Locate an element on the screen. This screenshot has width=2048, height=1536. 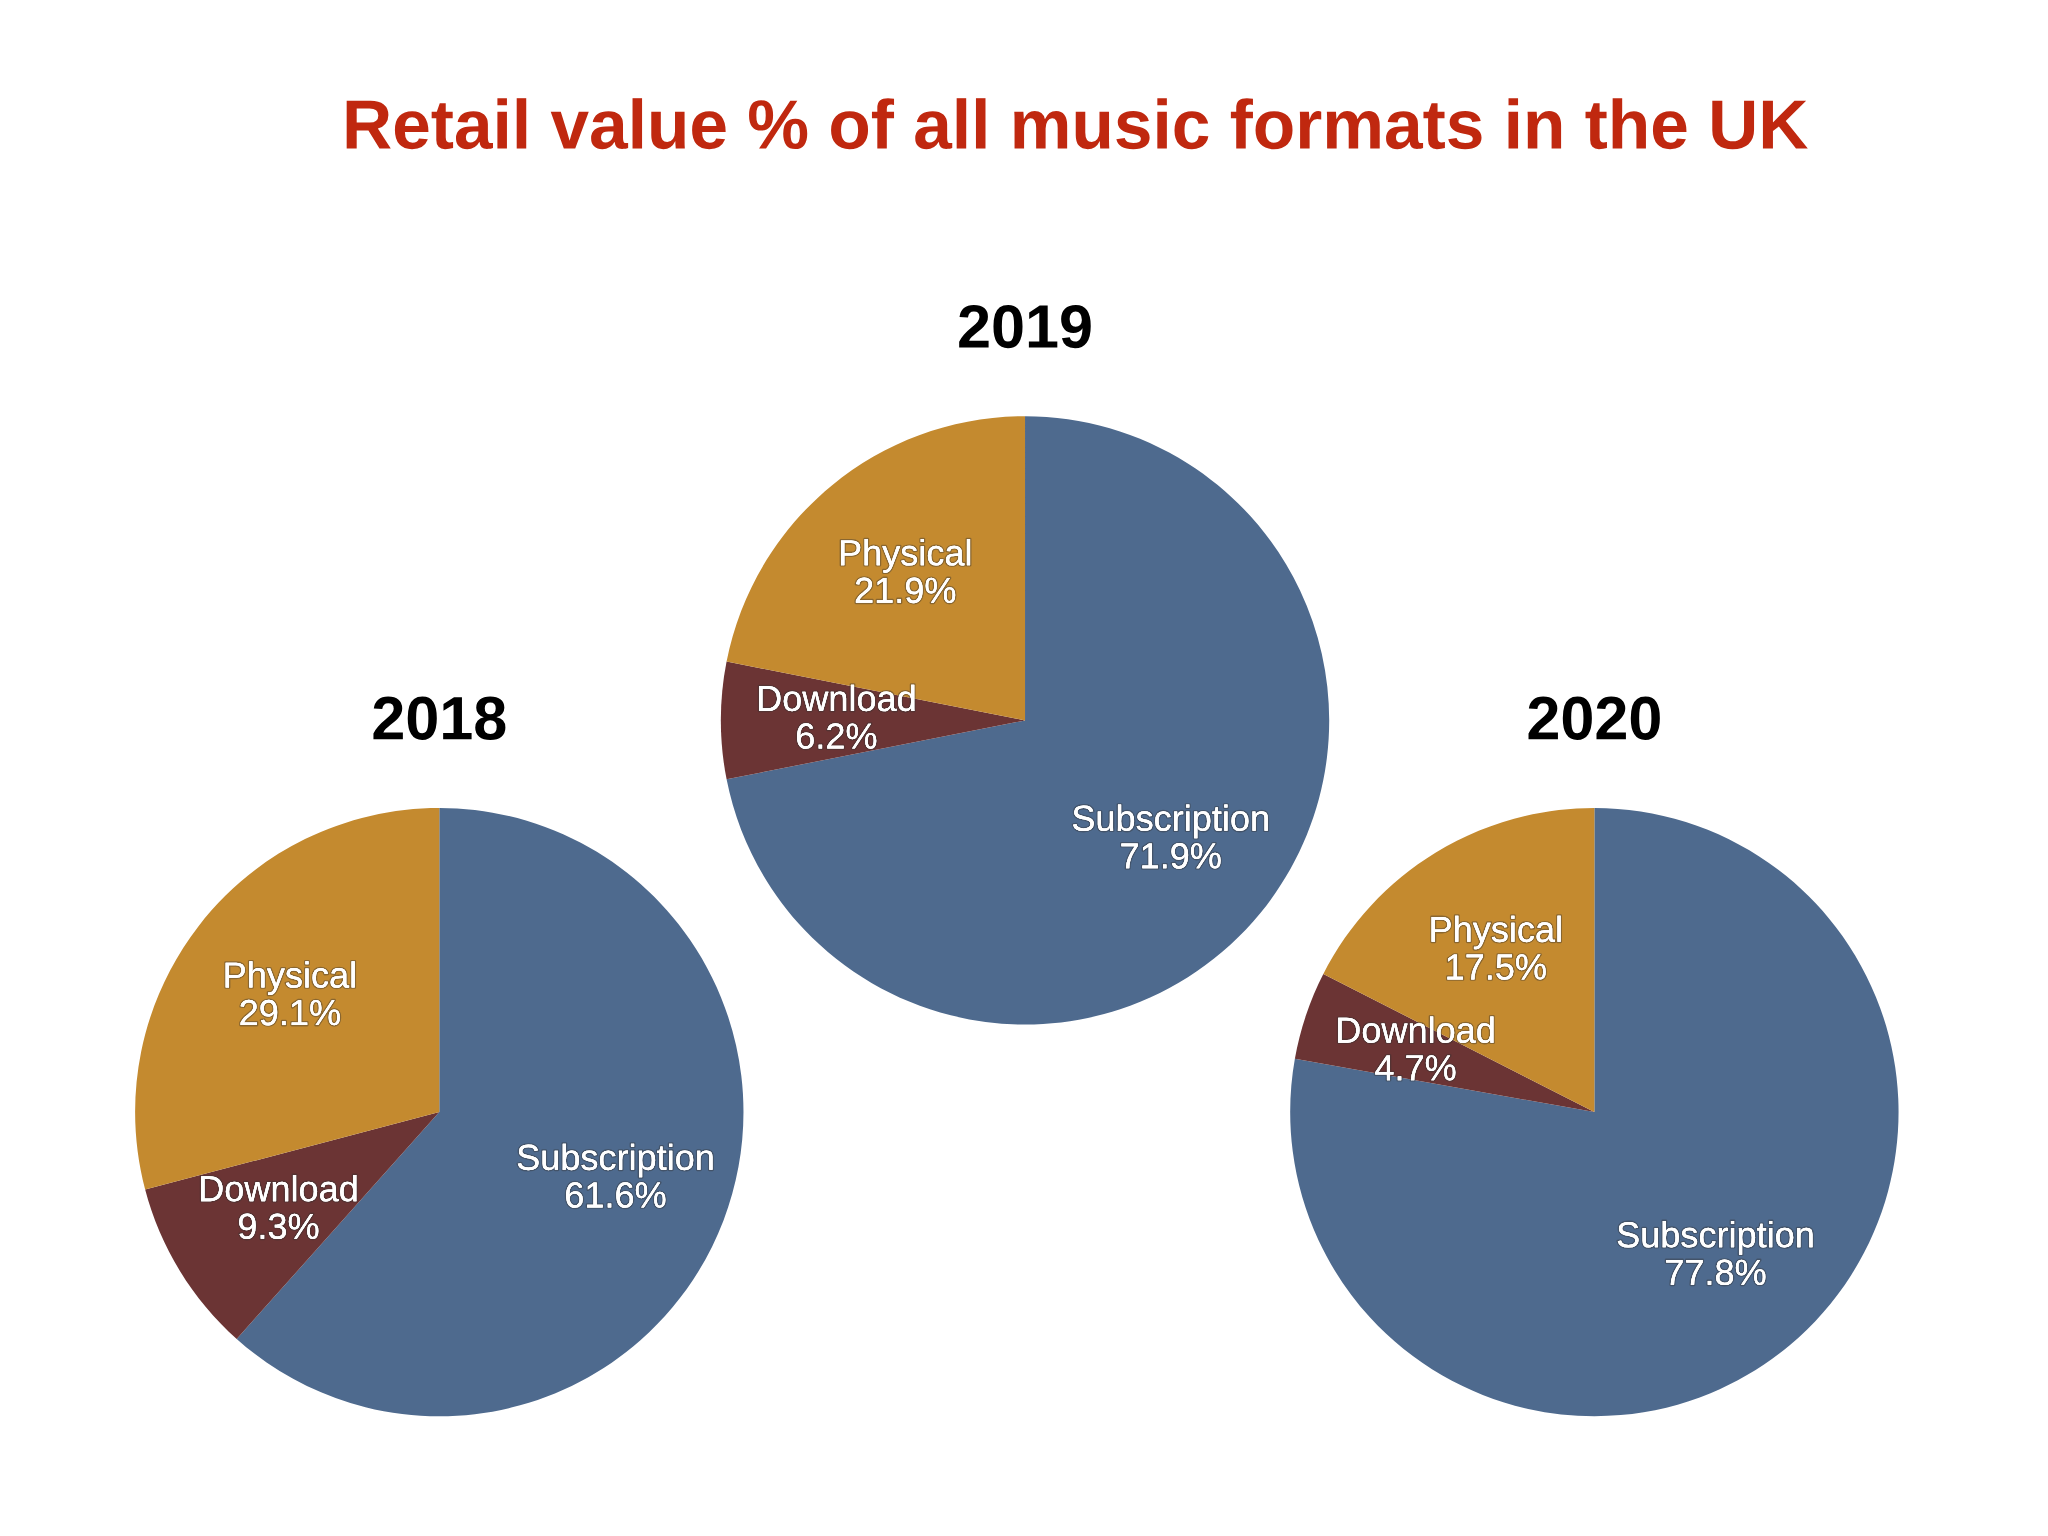
text: Retail value % of all music formats in the UK is located at coordinates (1077, 124).